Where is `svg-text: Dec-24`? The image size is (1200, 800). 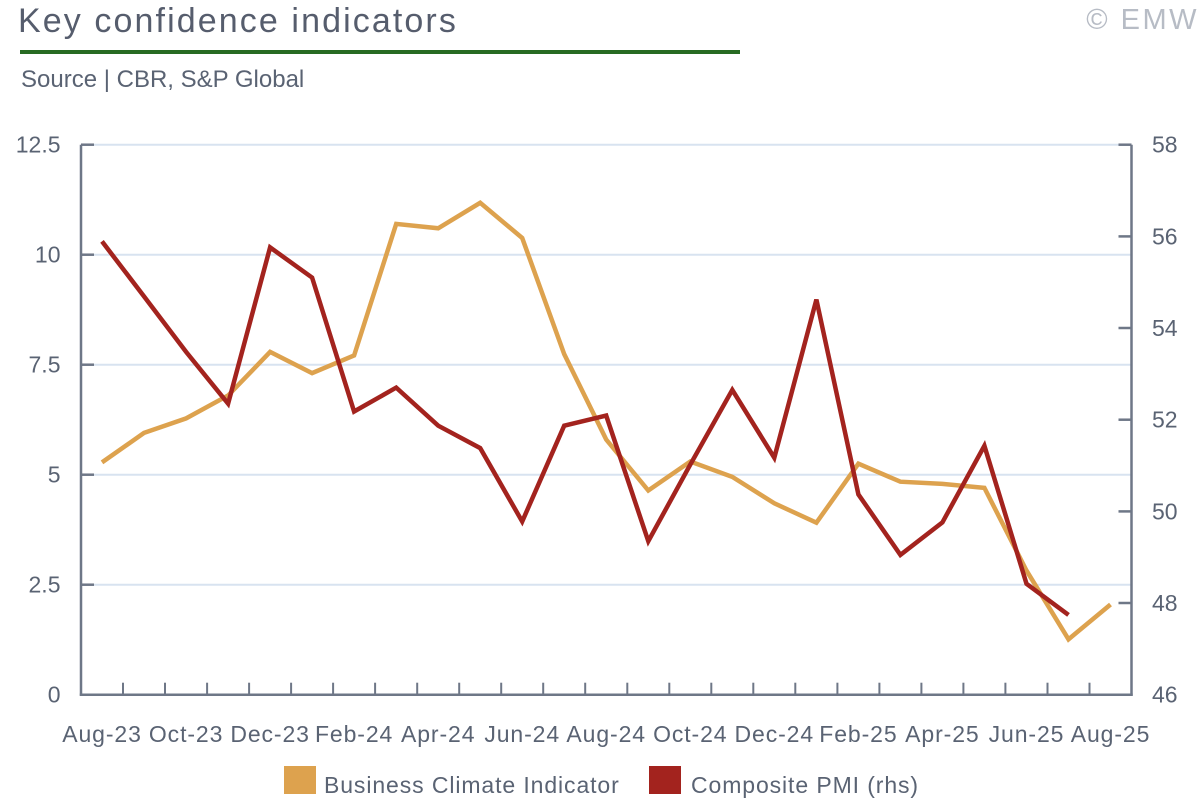
svg-text: Dec-24 is located at coordinates (775, 734).